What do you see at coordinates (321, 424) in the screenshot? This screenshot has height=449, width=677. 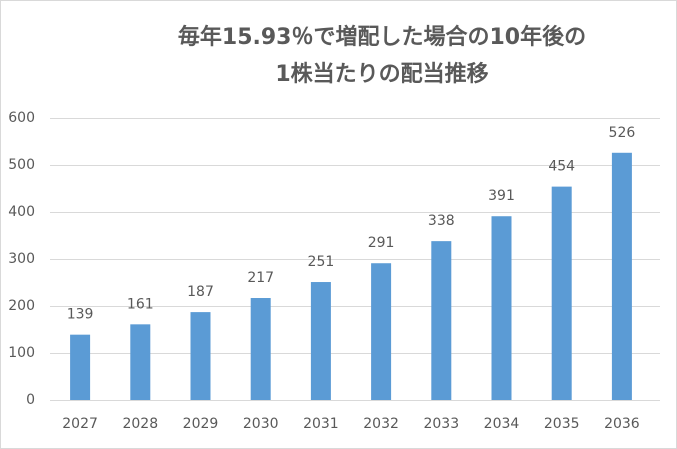 I see `x-tick-label: 2031` at bounding box center [321, 424].